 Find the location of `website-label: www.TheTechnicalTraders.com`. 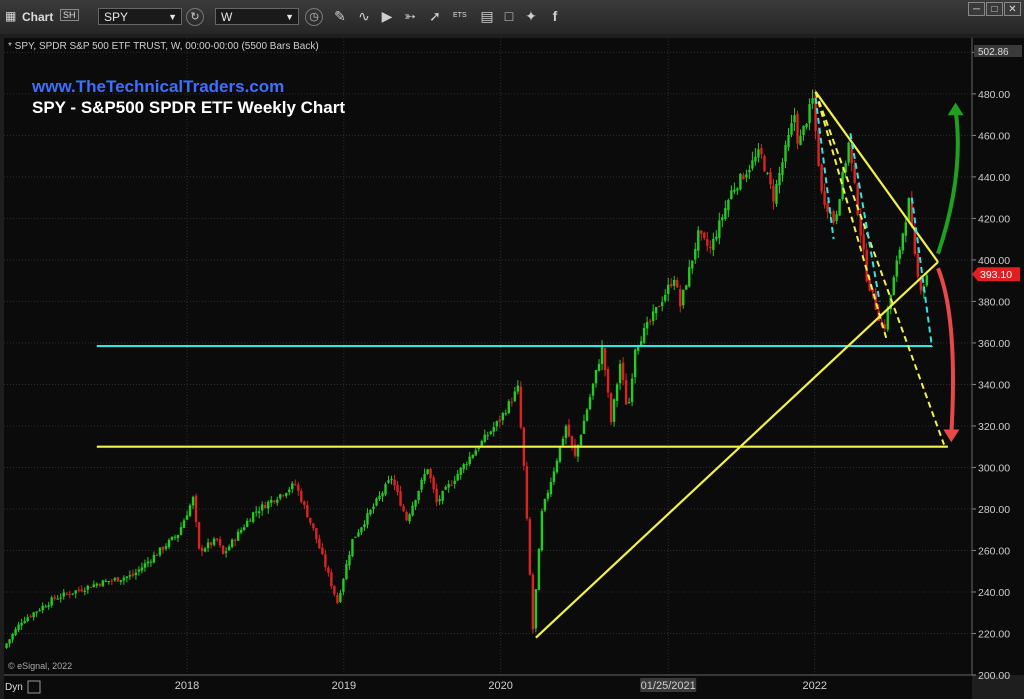

website-label: www.TheTechnicalTraders.com is located at coordinates (157, 86).